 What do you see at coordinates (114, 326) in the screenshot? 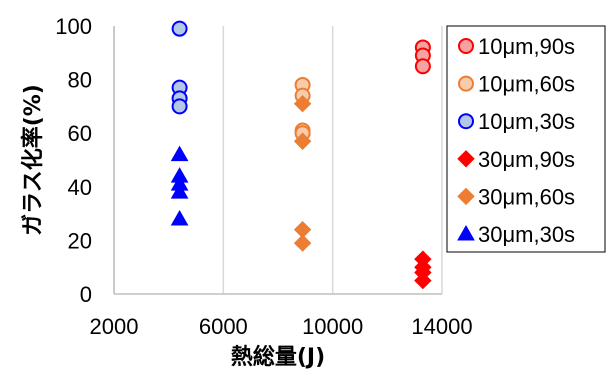
I see `x-tick-label: 2000` at bounding box center [114, 326].